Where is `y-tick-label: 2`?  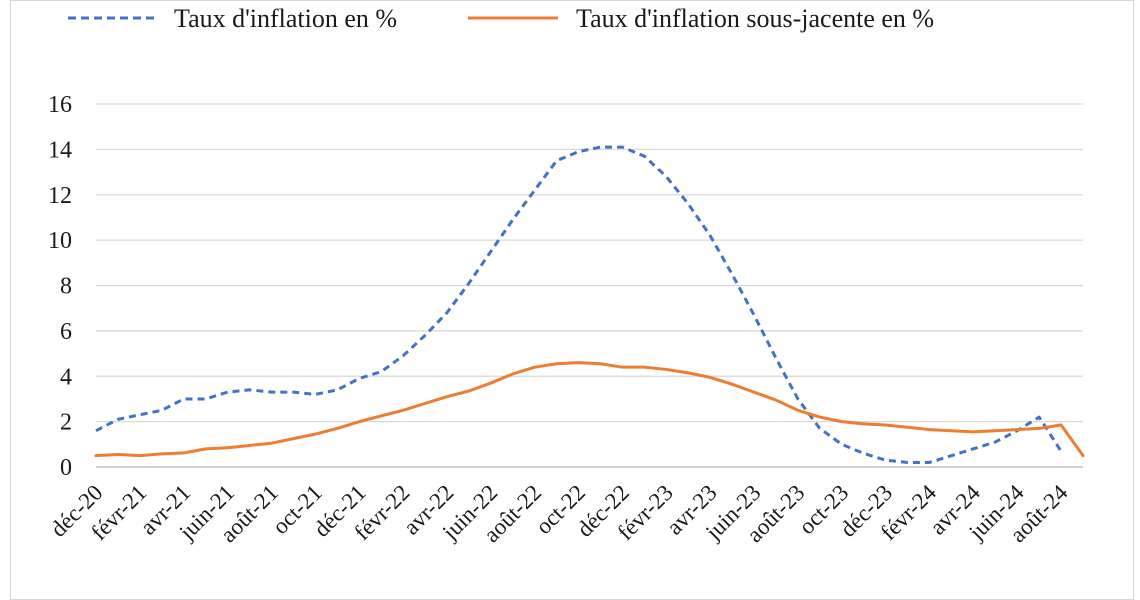
y-tick-label: 2 is located at coordinates (66, 423).